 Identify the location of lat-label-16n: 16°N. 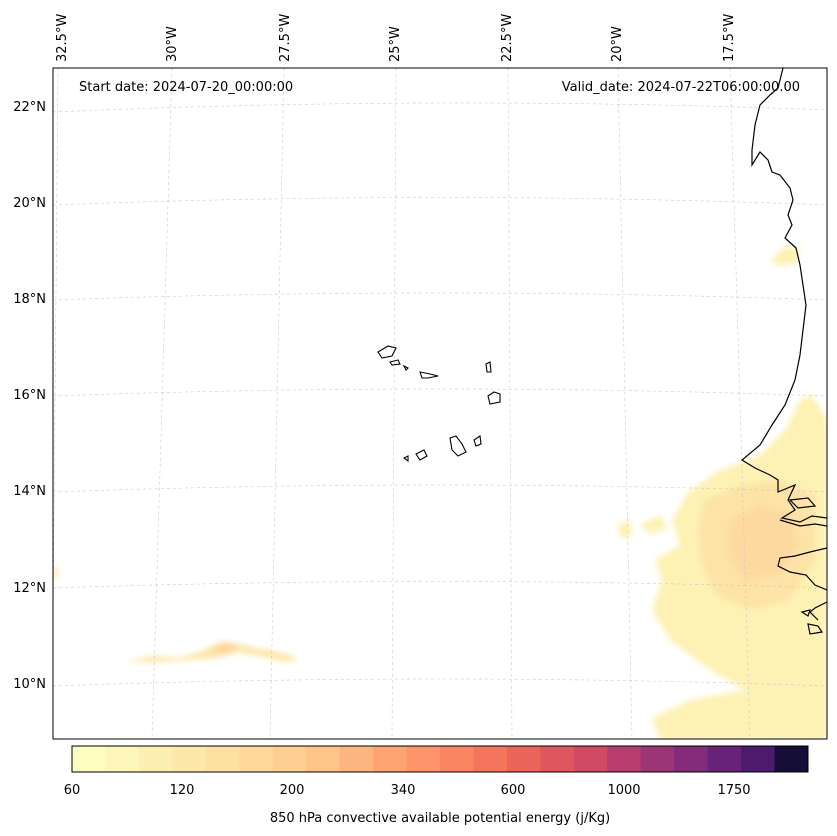
(29, 395).